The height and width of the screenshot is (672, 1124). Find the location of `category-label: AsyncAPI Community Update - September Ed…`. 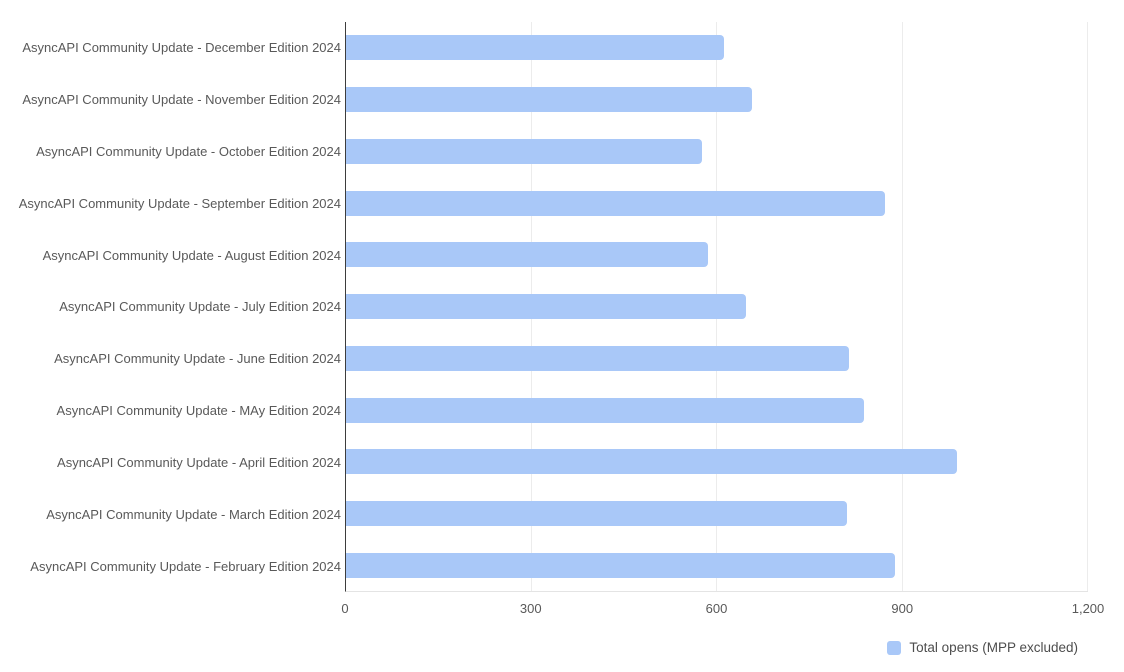

category-label: AsyncAPI Community Update - September Ed… is located at coordinates (179, 203).